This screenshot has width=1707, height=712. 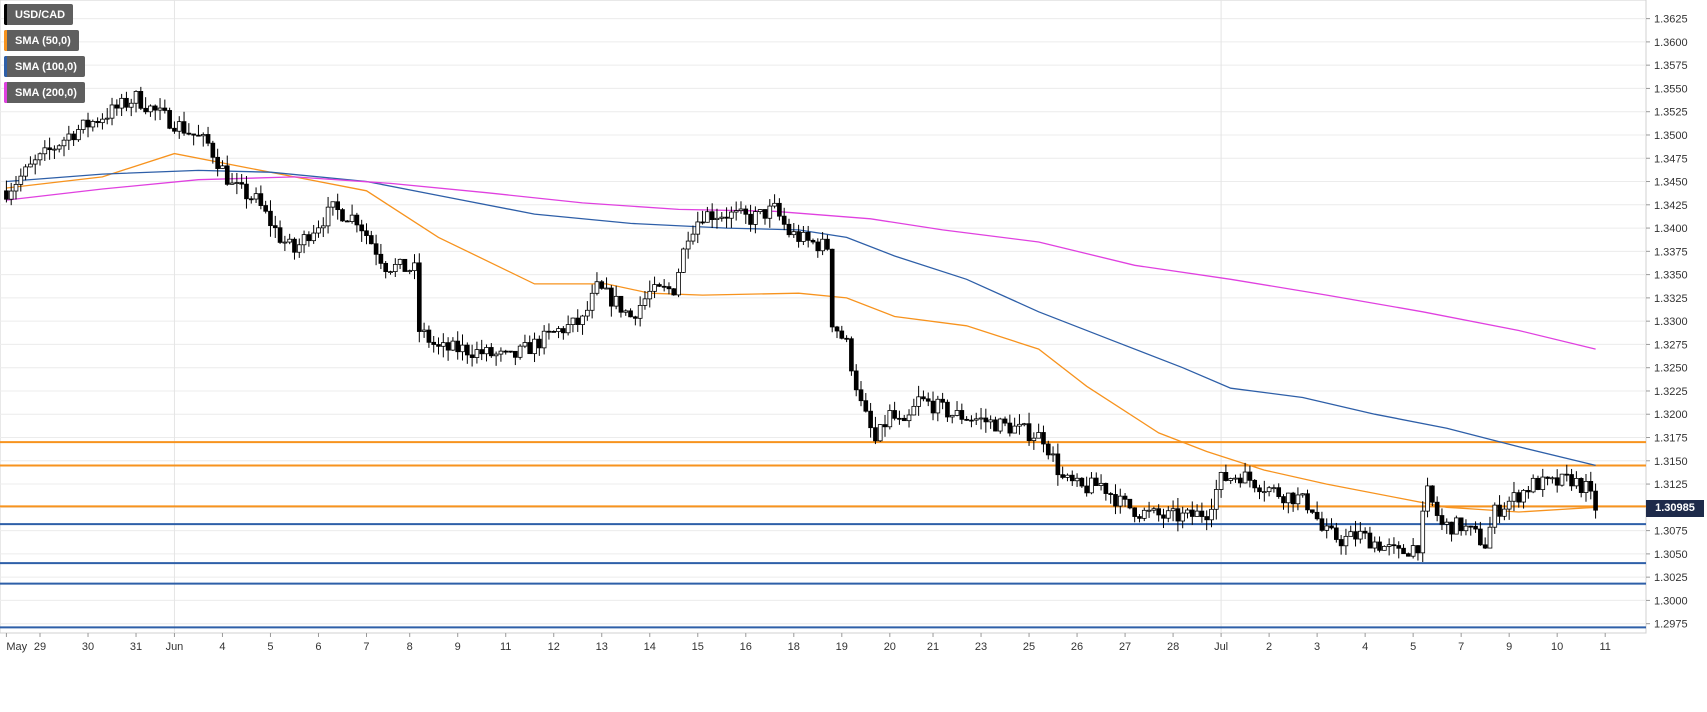 What do you see at coordinates (1675, 508) in the screenshot?
I see `current-price-tag: 1.30985` at bounding box center [1675, 508].